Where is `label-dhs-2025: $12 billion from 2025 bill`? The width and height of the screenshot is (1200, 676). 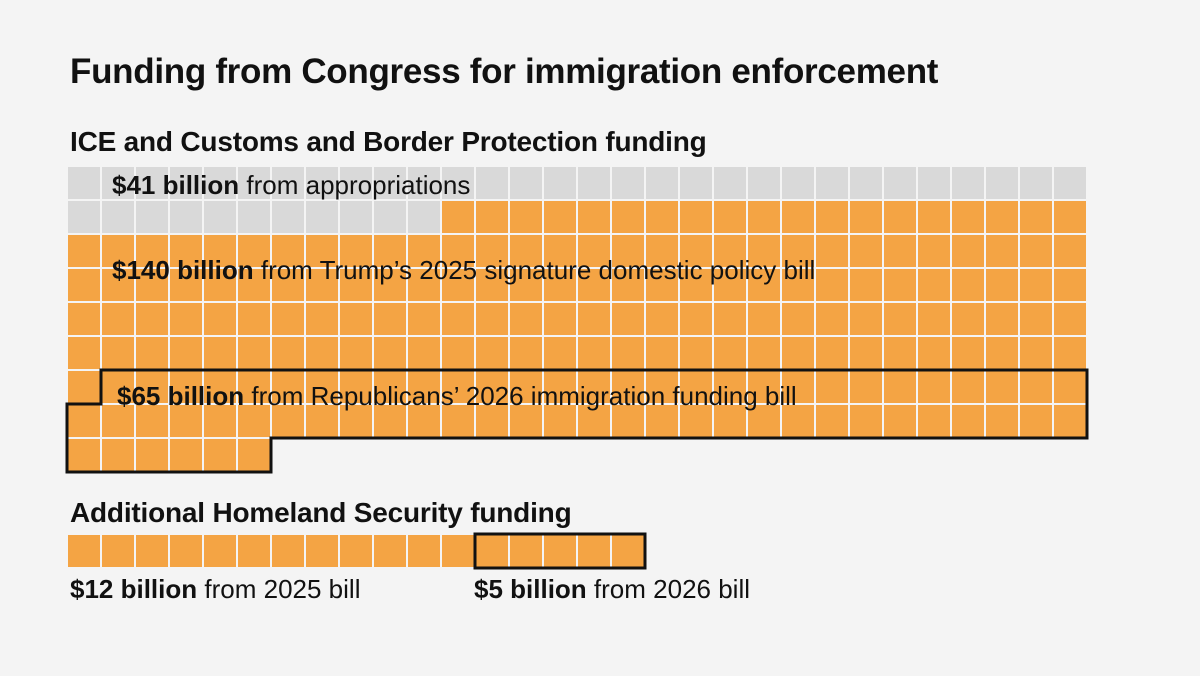 label-dhs-2025: $12 billion from 2025 bill is located at coordinates (215, 589).